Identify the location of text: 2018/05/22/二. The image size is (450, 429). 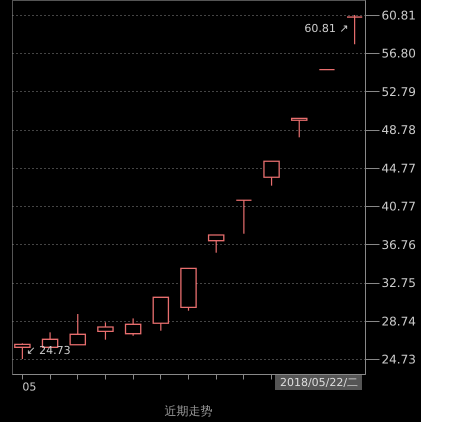
(319, 382).